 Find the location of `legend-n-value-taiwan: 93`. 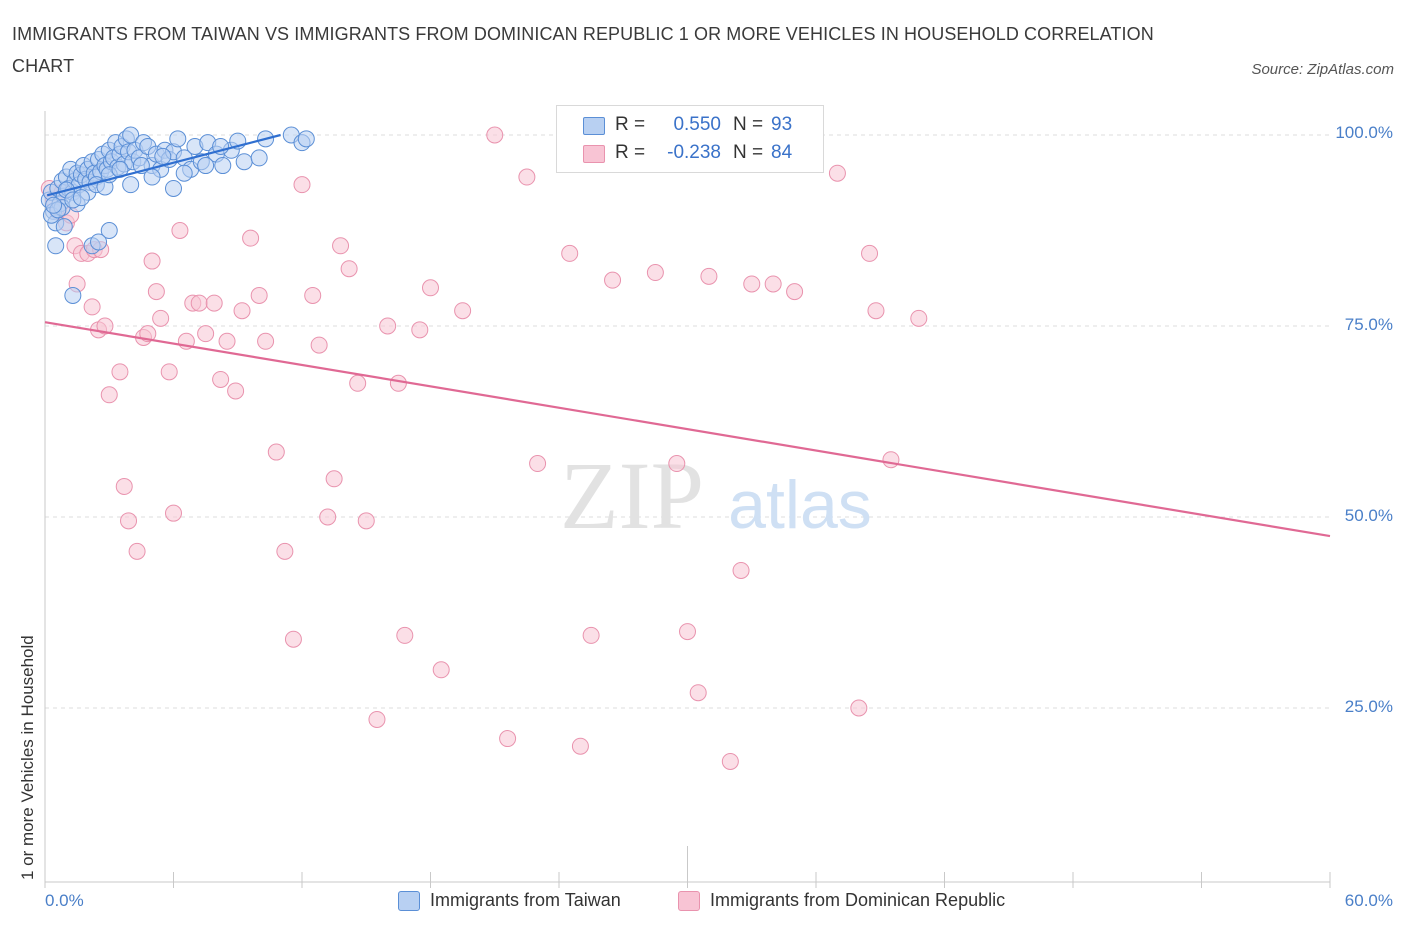

legend-n-value-taiwan: 93 is located at coordinates (782, 124).